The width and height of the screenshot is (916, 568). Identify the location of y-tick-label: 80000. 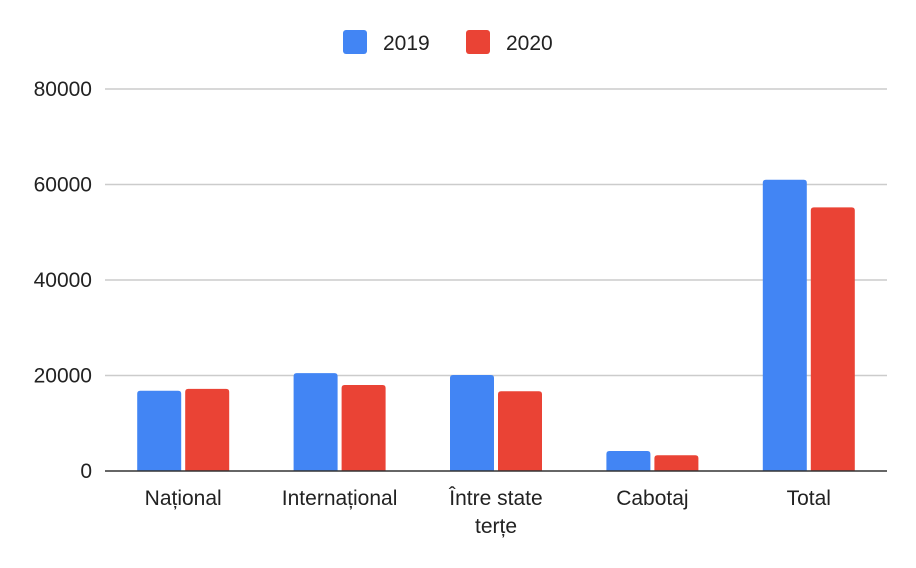
(63, 89).